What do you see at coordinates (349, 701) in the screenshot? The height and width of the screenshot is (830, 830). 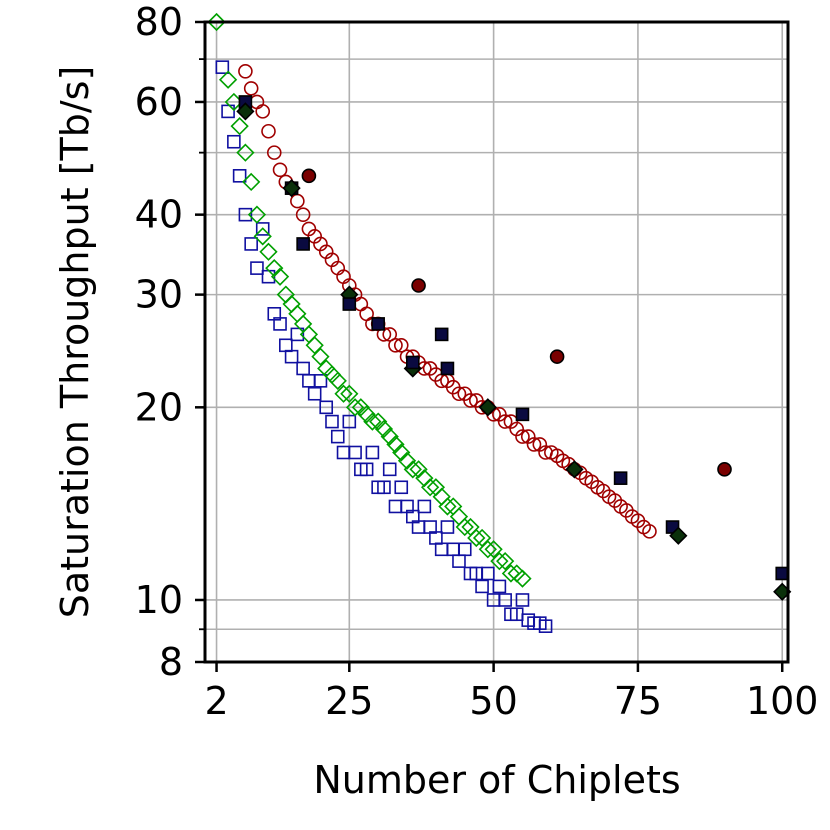 I see `x-tick-label: 25` at bounding box center [349, 701].